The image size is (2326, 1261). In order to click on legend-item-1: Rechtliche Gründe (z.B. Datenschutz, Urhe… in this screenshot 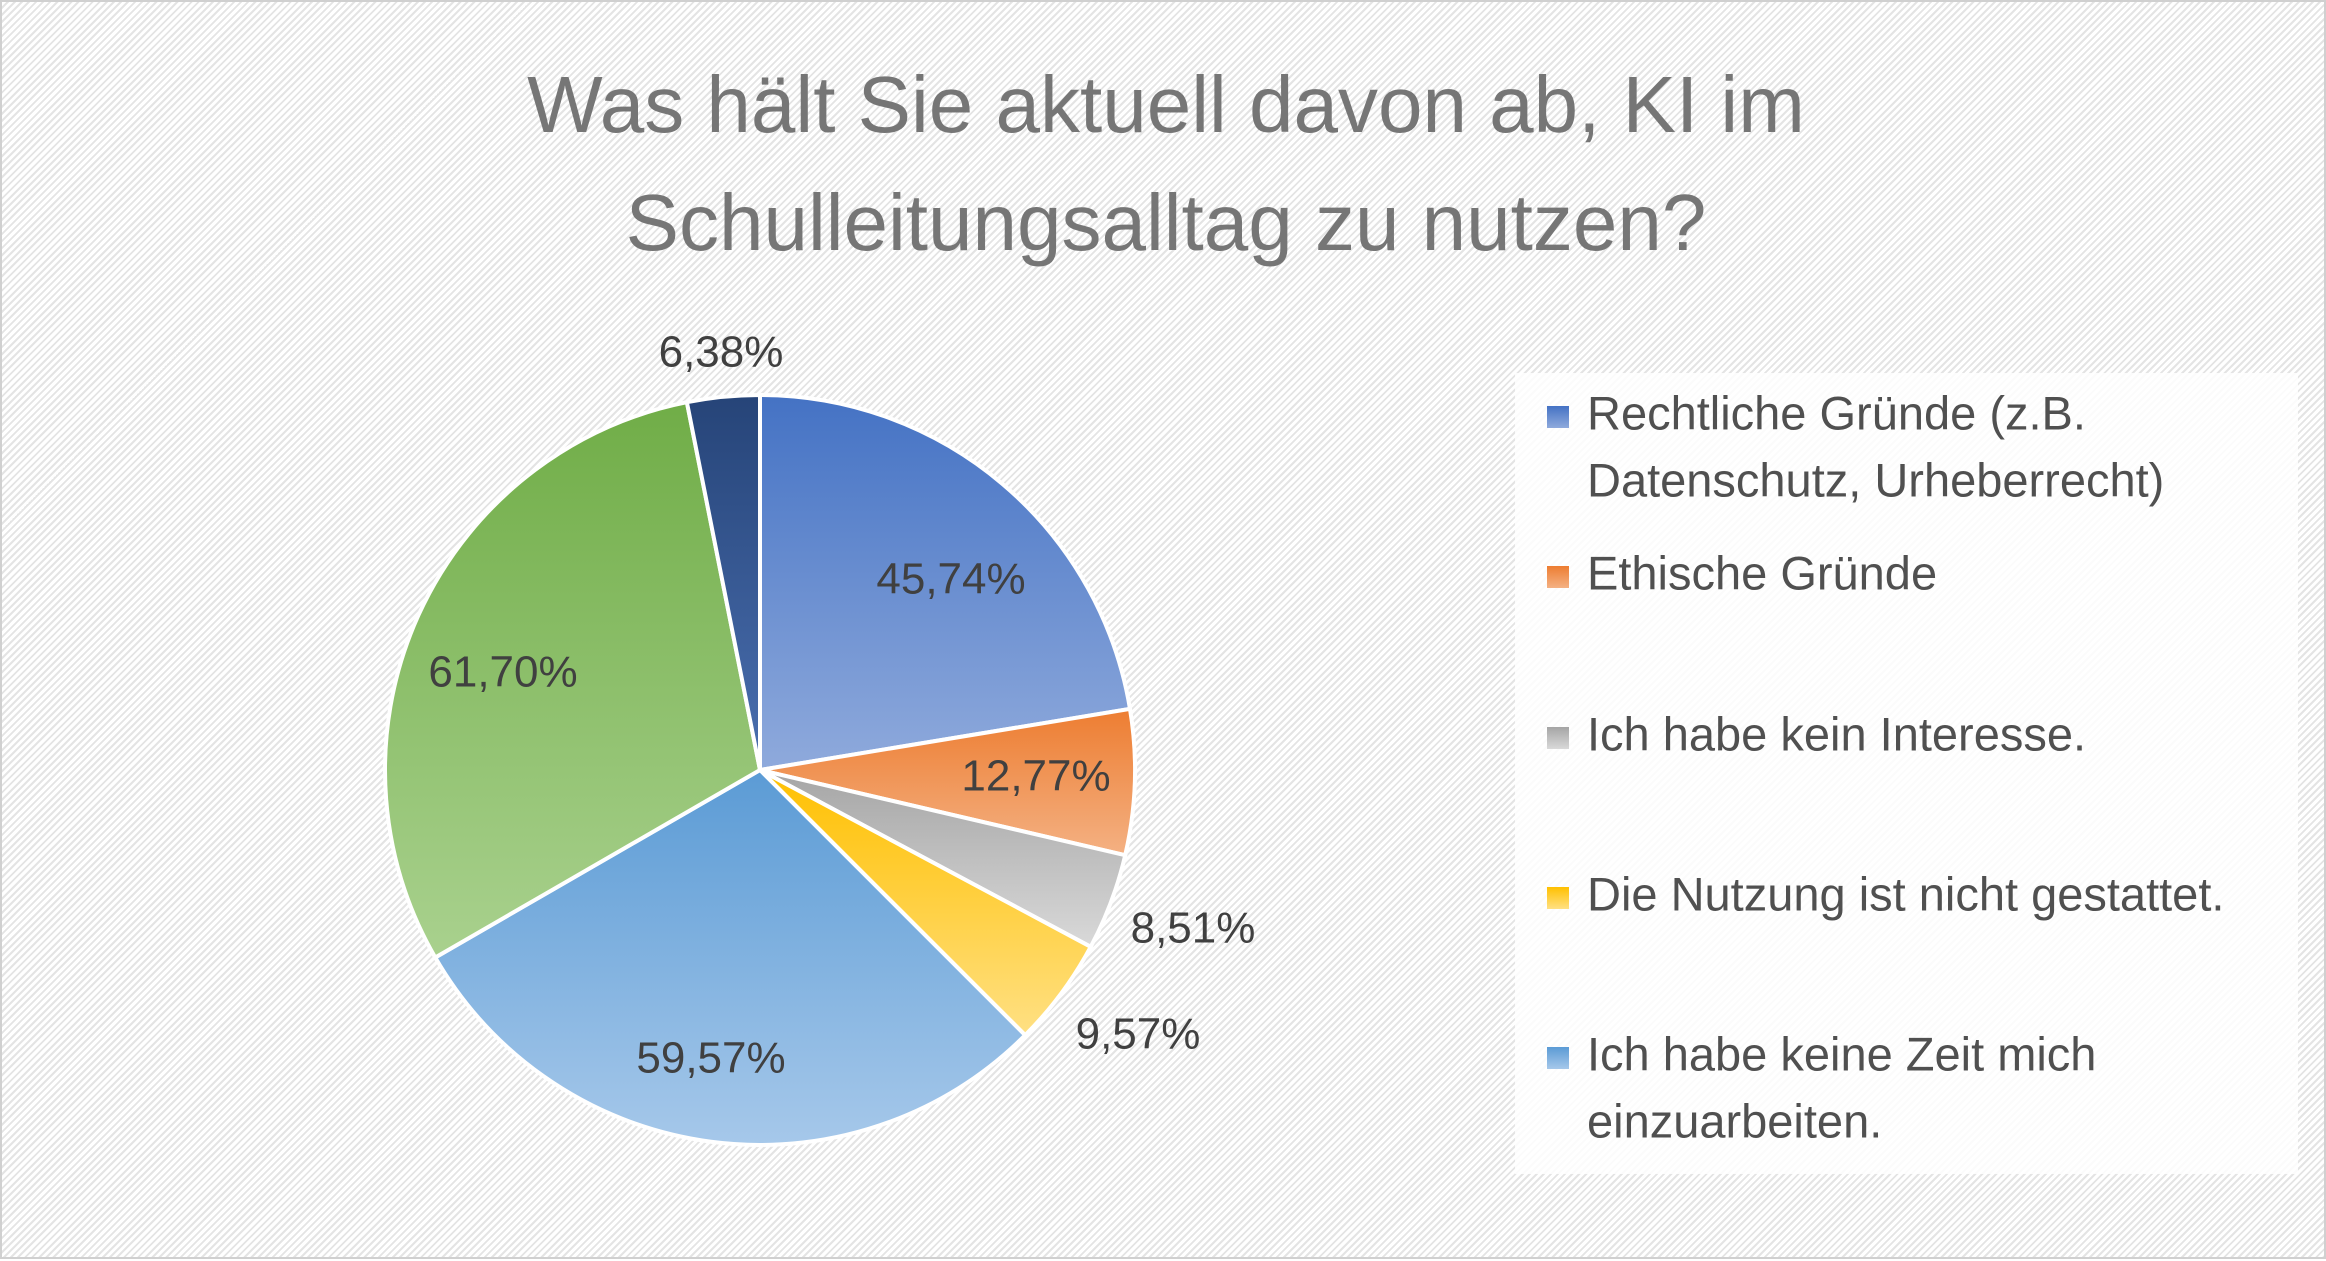, I will do `click(1855, 446)`.